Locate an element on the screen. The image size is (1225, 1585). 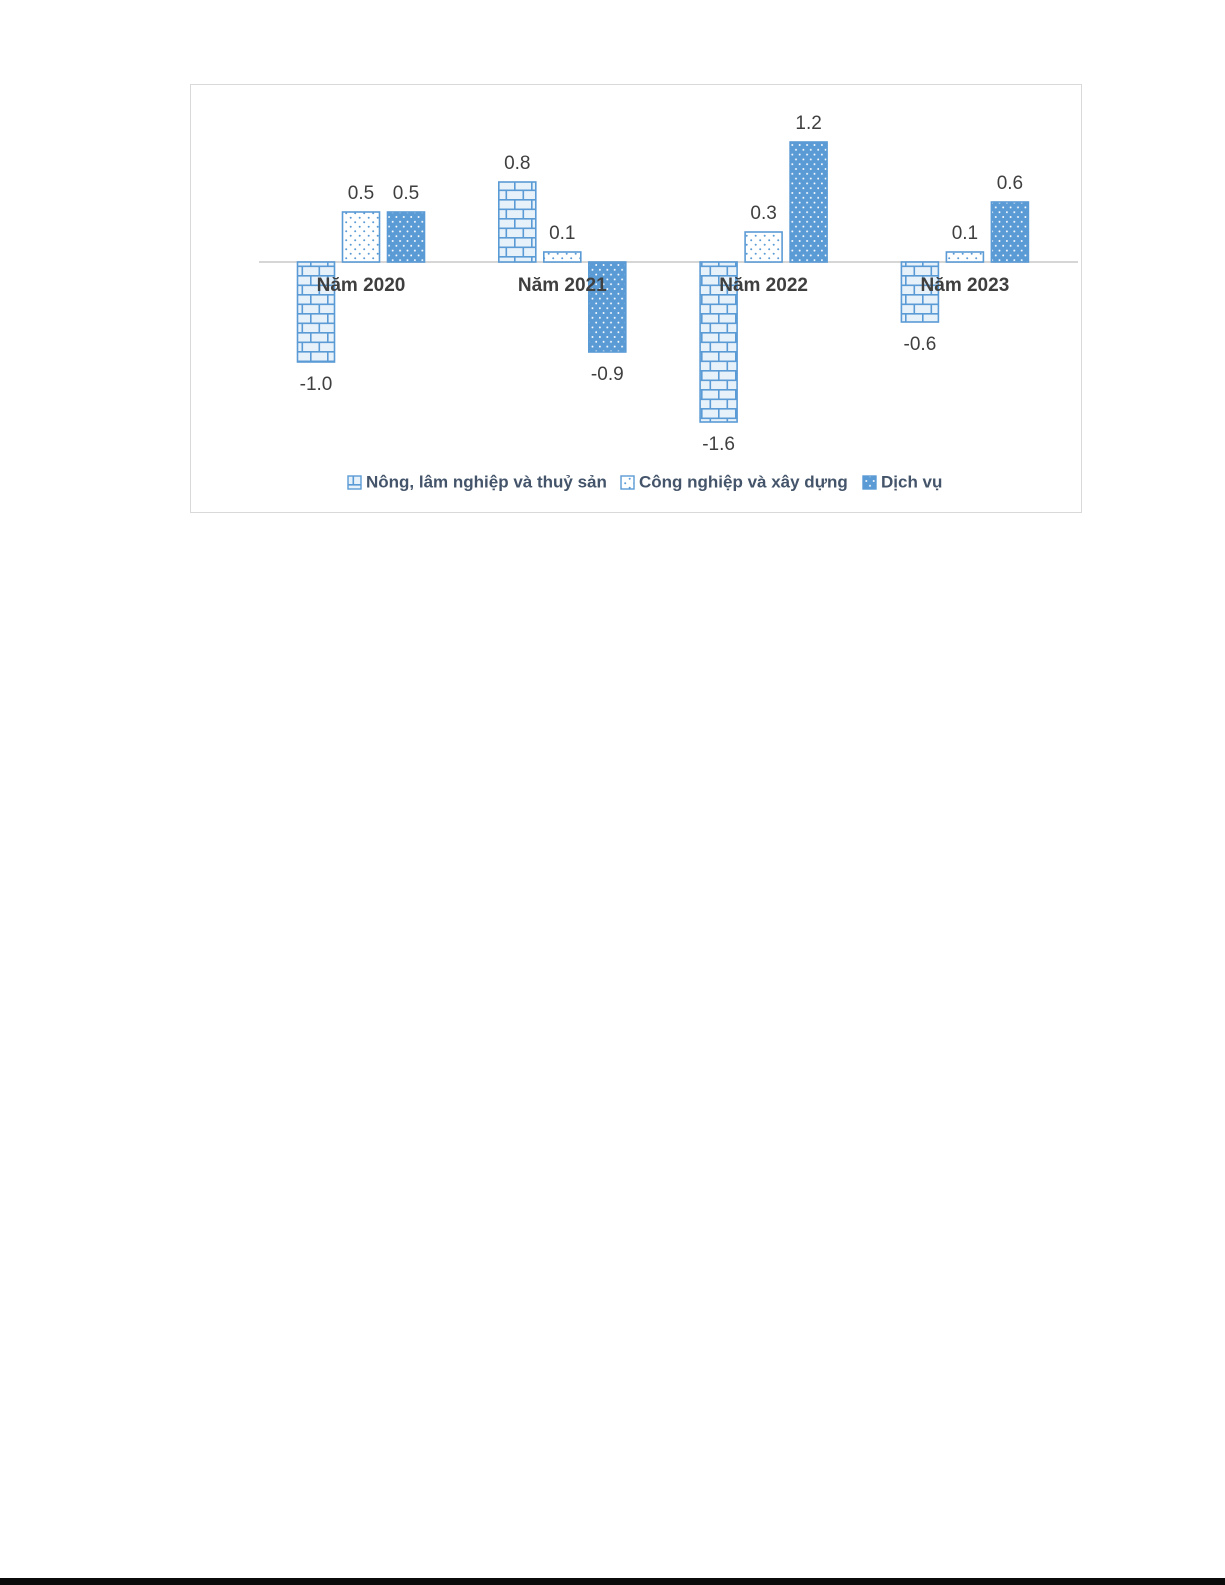
value-label: 0.3 is located at coordinates (763, 213).